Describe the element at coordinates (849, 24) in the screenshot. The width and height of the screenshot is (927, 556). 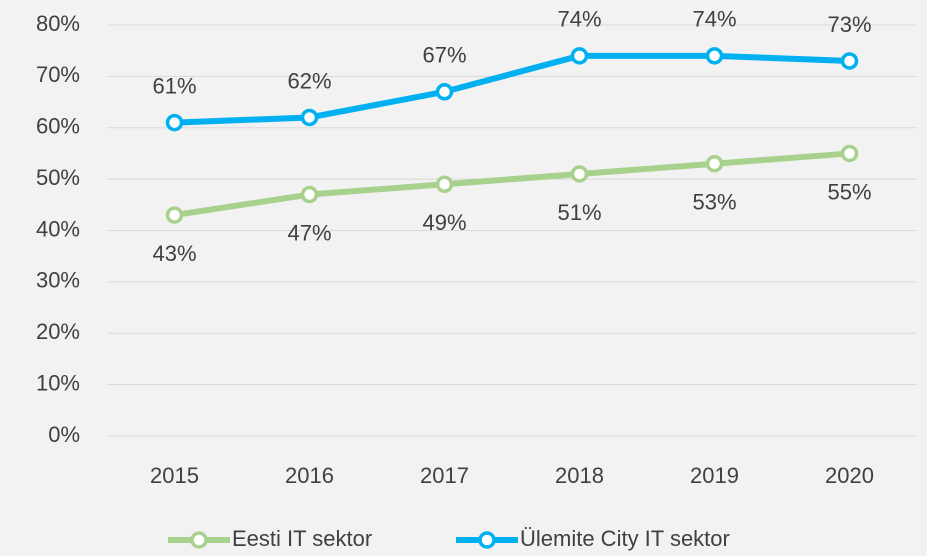
I see `data-label: 73%` at that location.